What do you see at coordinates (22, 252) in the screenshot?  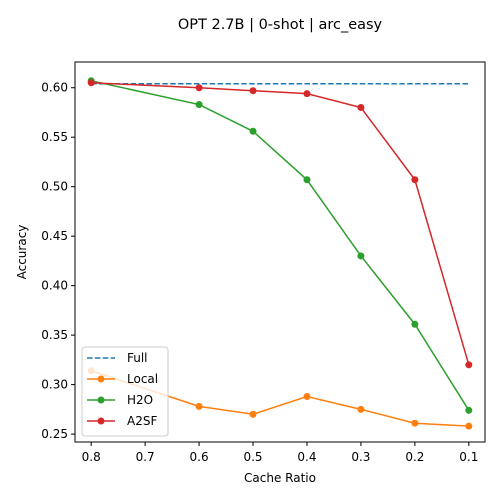 I see `y-axis-label: Accuracy` at bounding box center [22, 252].